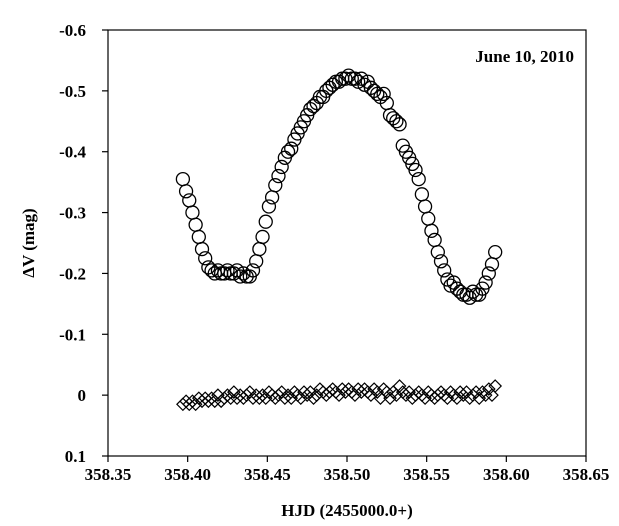 This screenshot has width=619, height=526. I want to click on y-tick-label: -0.4, so click(72, 152).